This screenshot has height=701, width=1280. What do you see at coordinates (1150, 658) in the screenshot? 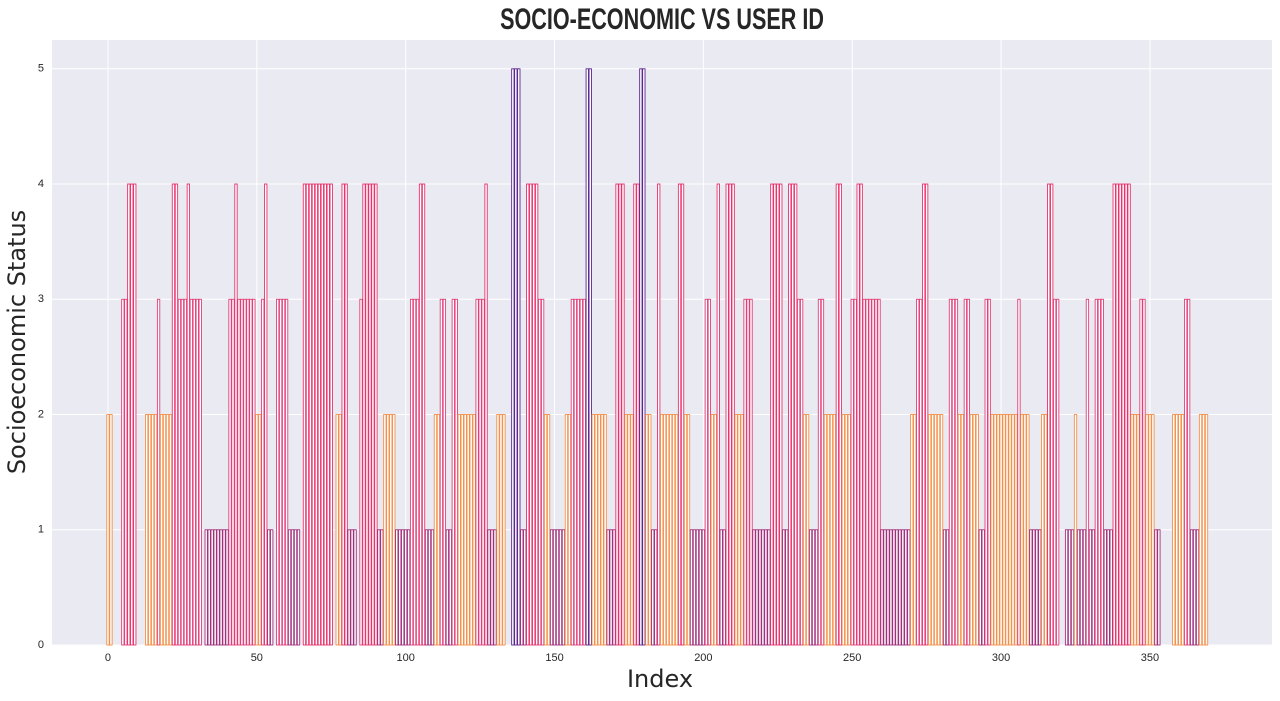
I see `x-tick-label: 350` at bounding box center [1150, 658].